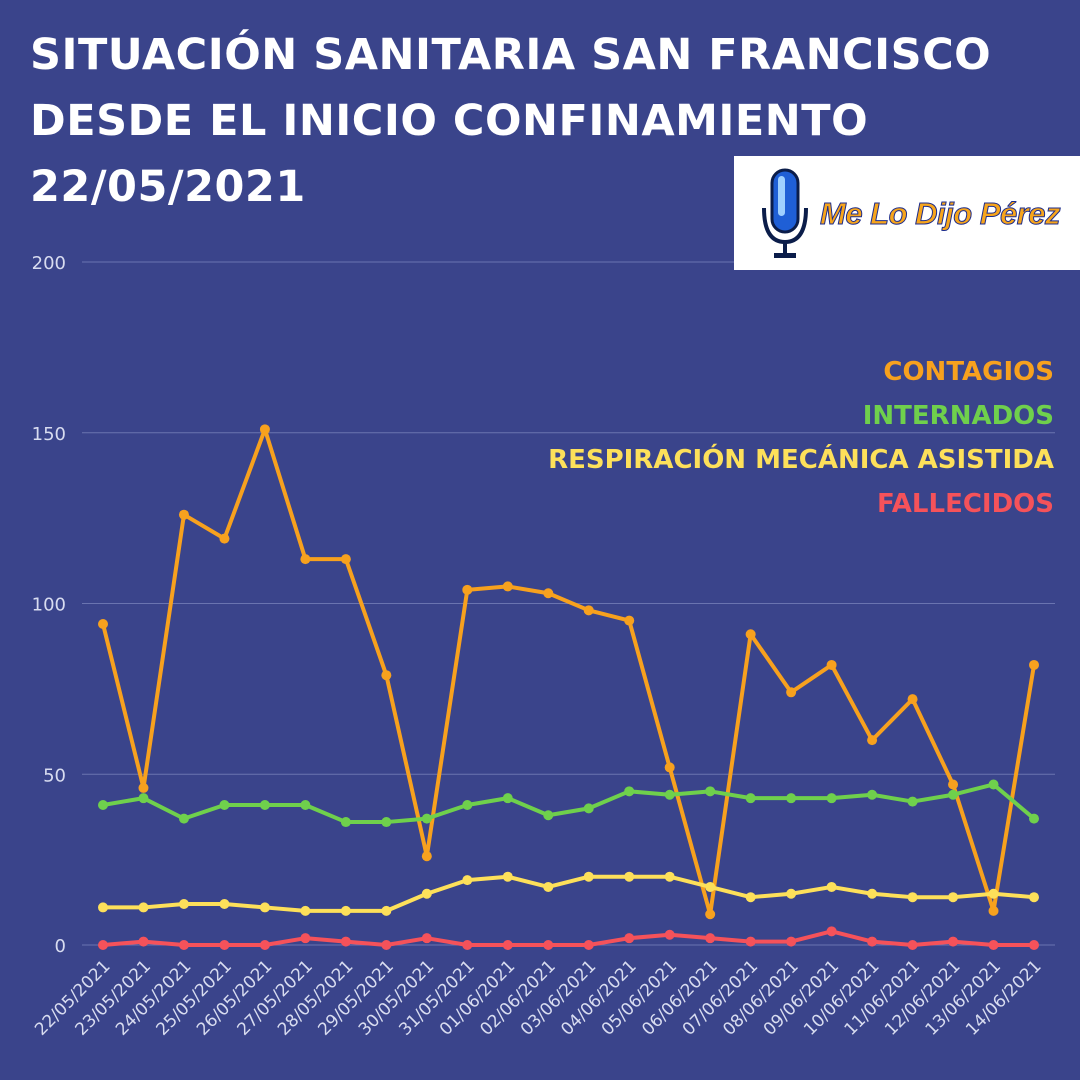  Describe the element at coordinates (49, 263) in the screenshot. I see `y-tick-label: 200` at that location.